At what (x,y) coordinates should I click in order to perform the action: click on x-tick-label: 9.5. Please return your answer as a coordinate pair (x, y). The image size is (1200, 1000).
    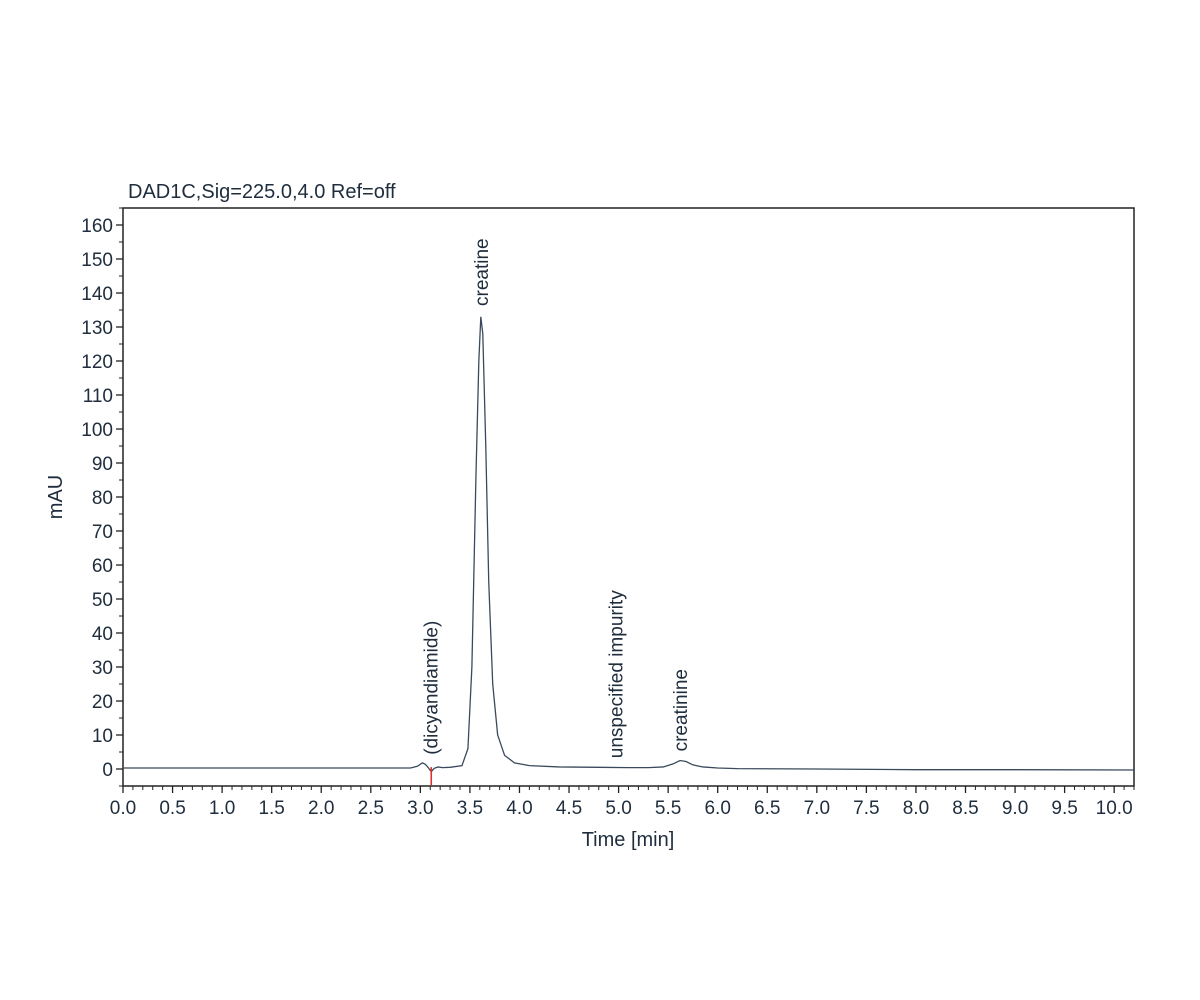
    Looking at the image, I should click on (1064, 808).